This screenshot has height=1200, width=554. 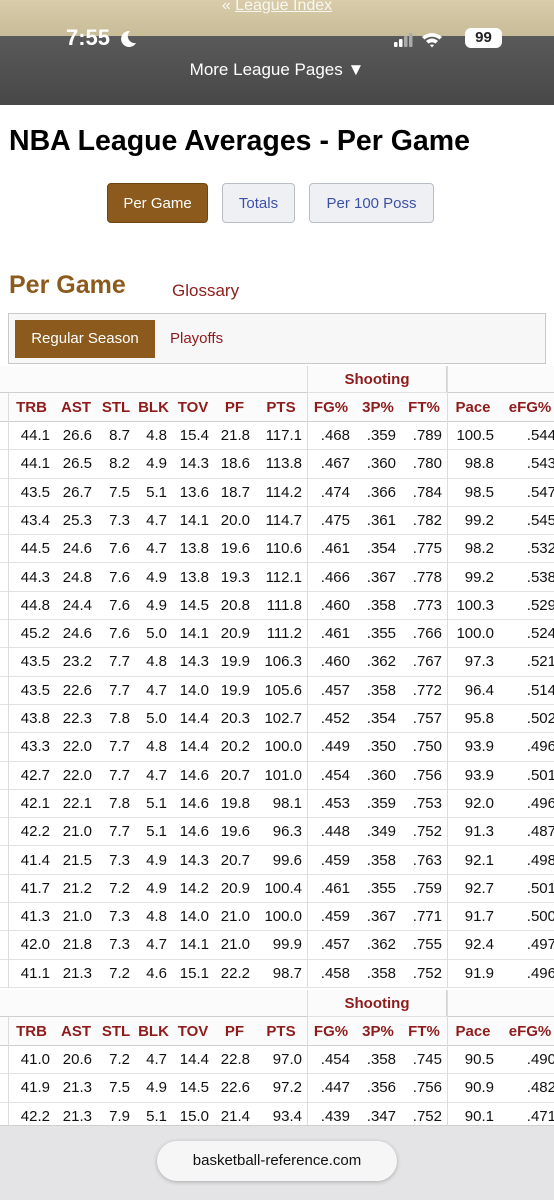 I want to click on table-cell: .789, so click(x=424, y=436).